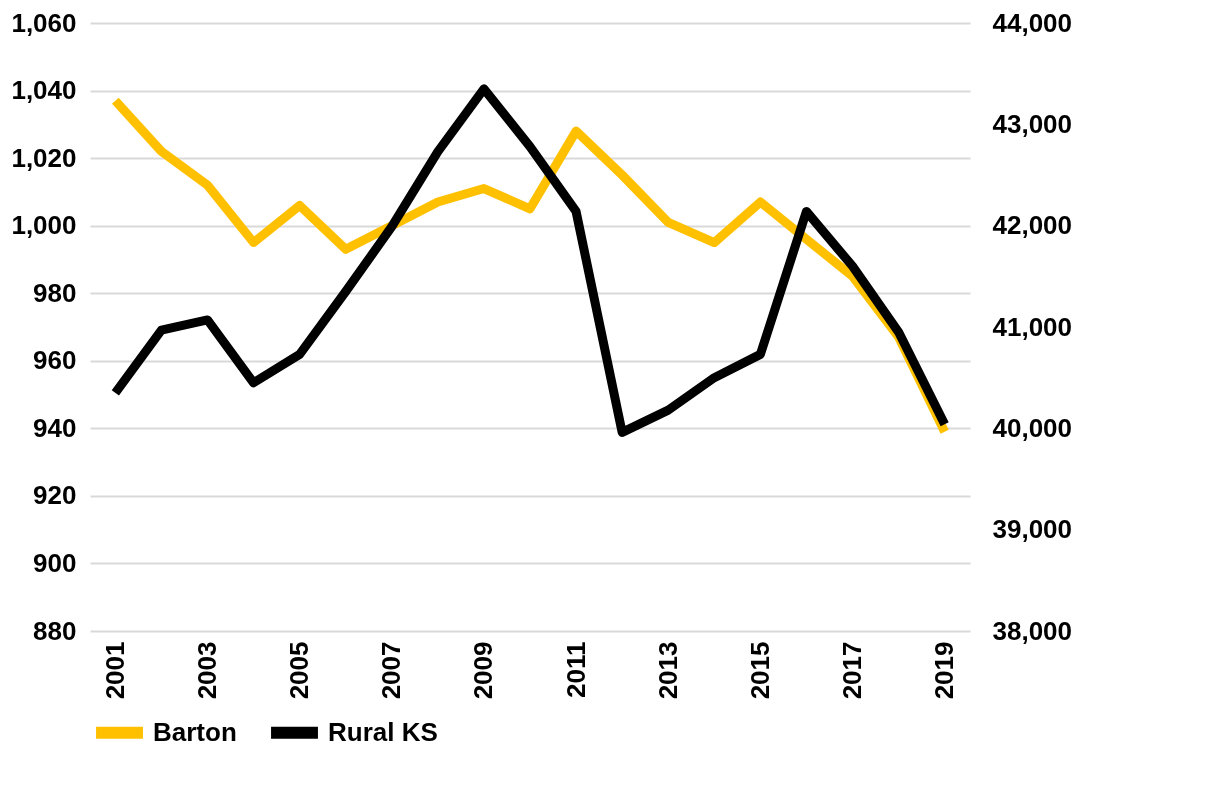 This screenshot has height=805, width=1224. What do you see at coordinates (1032, 22) in the screenshot?
I see `y2-tick-label: 44,000` at bounding box center [1032, 22].